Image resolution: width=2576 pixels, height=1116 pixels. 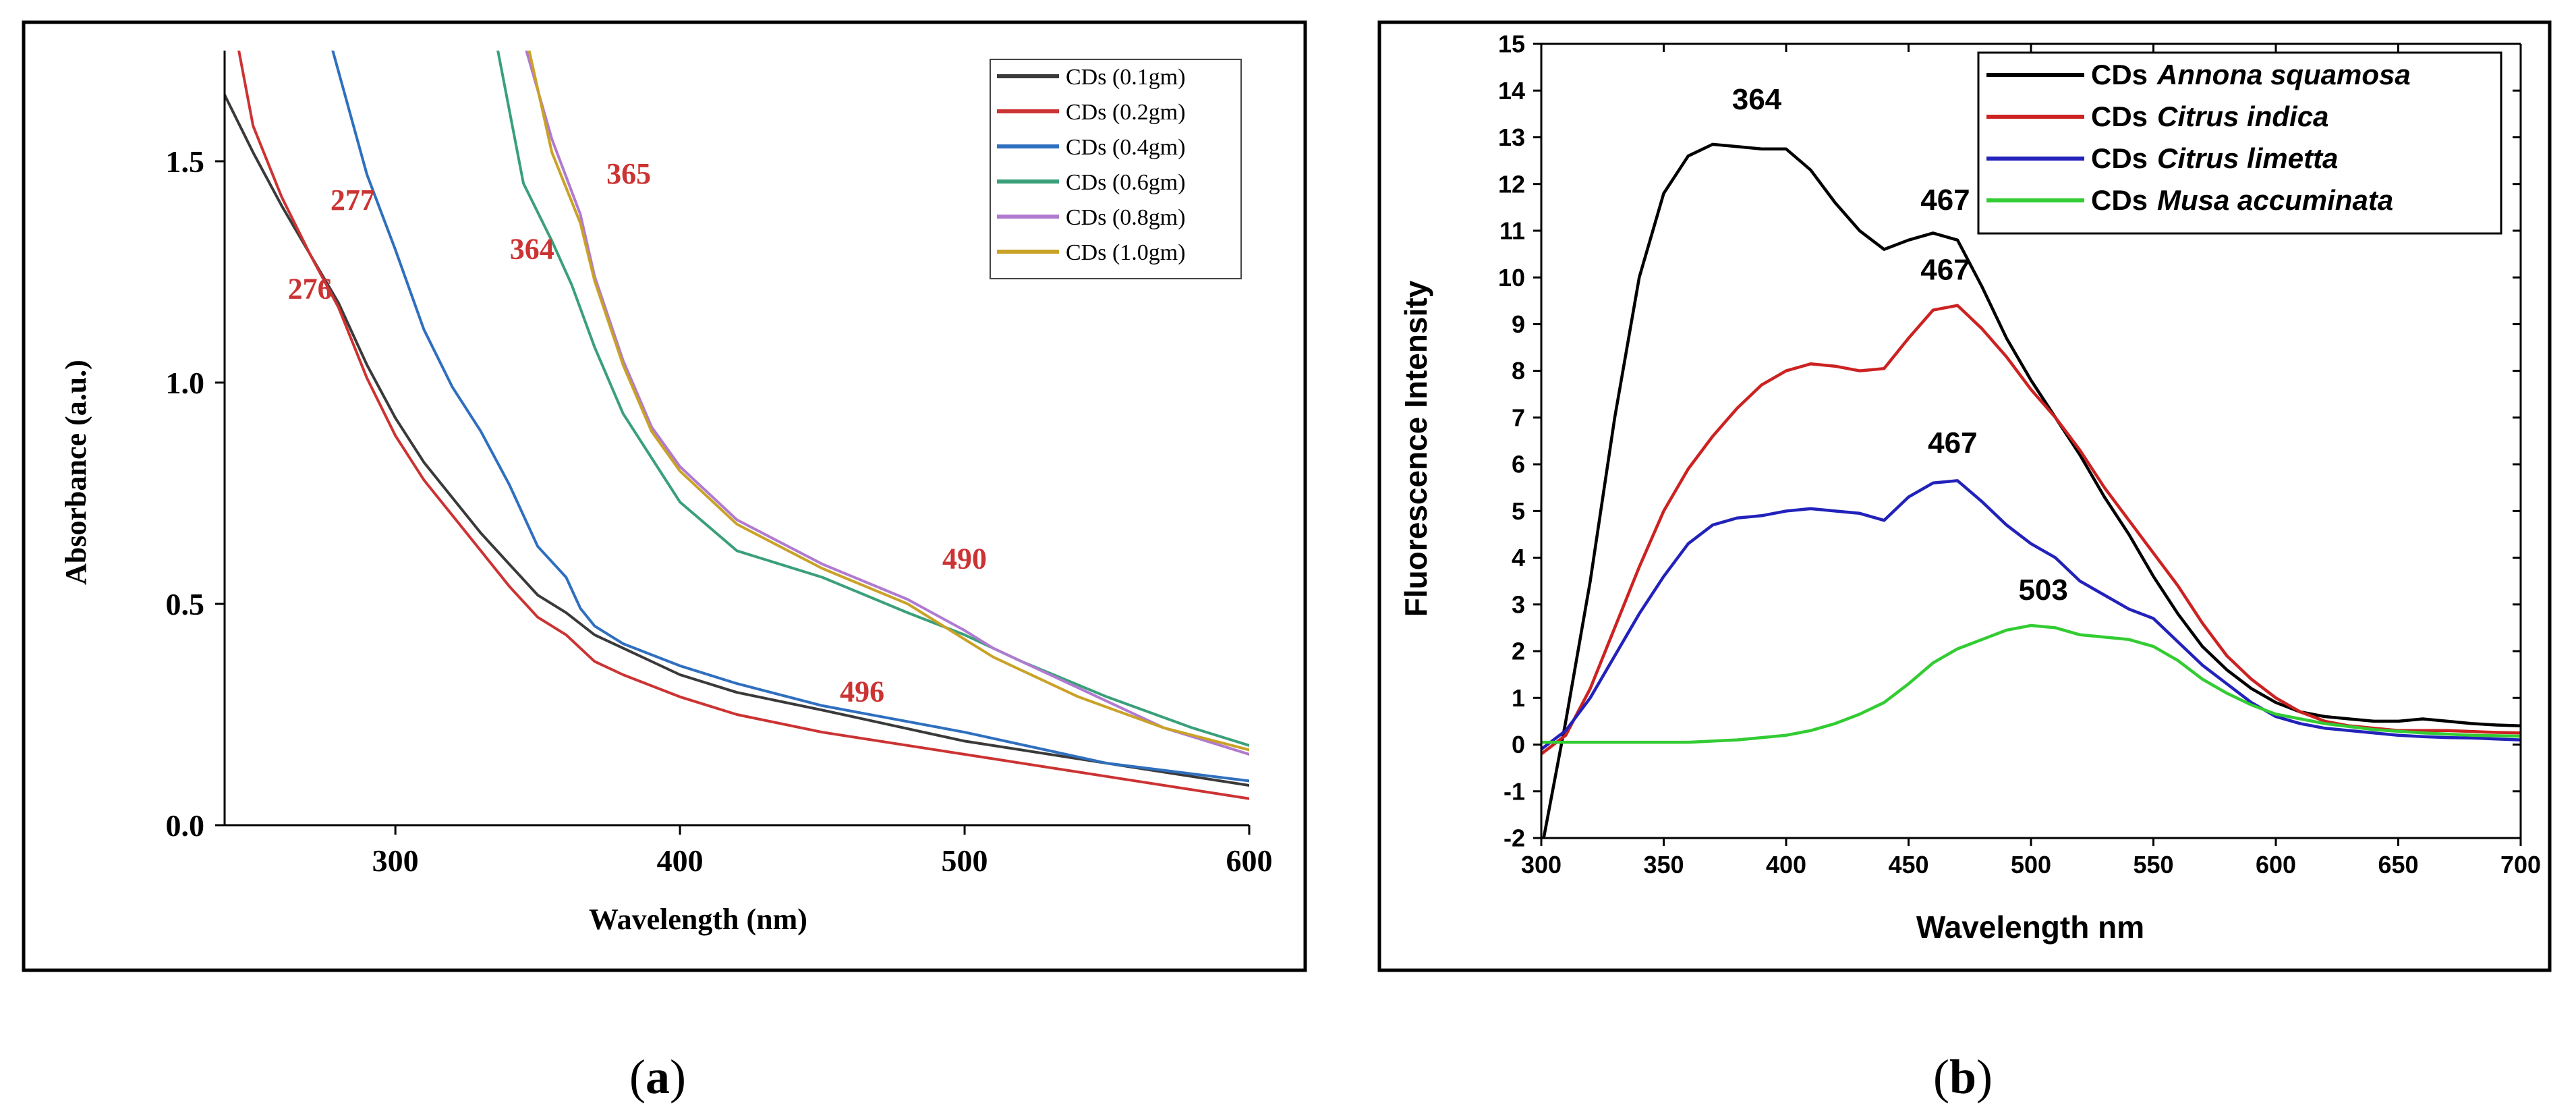 What do you see at coordinates (1518, 651) in the screenshot?
I see `chart-b-y-tick-label: 2` at bounding box center [1518, 651].